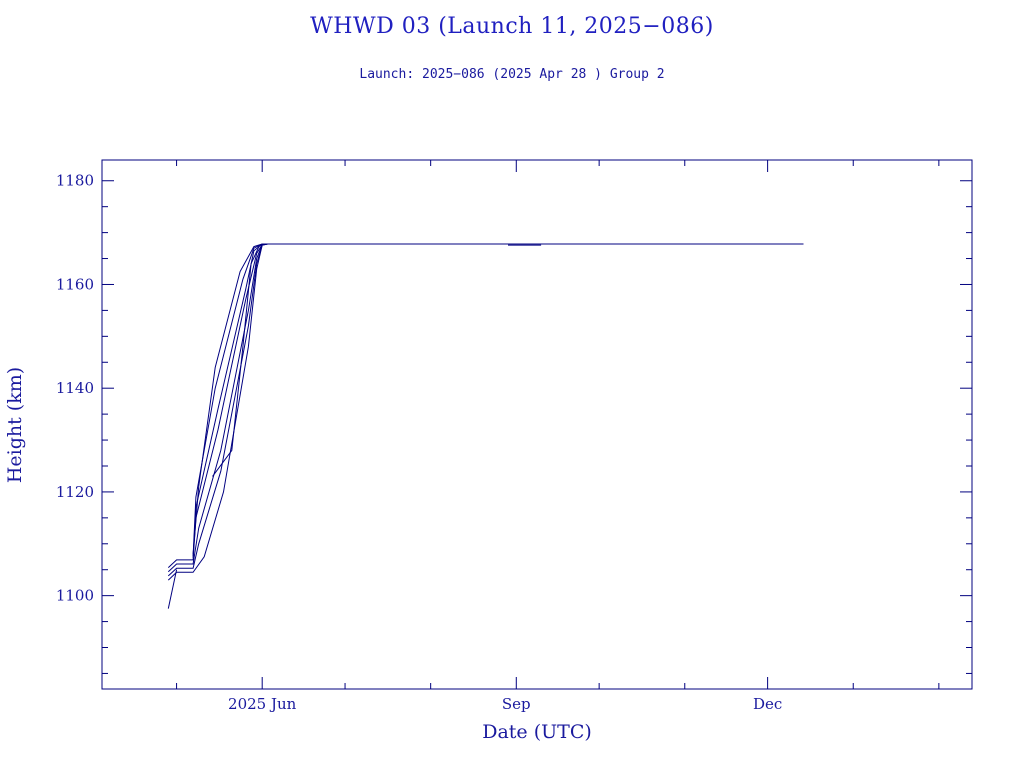 The image size is (1024, 768). Describe the element at coordinates (75, 181) in the screenshot. I see `y-tick-label: 1180` at that location.